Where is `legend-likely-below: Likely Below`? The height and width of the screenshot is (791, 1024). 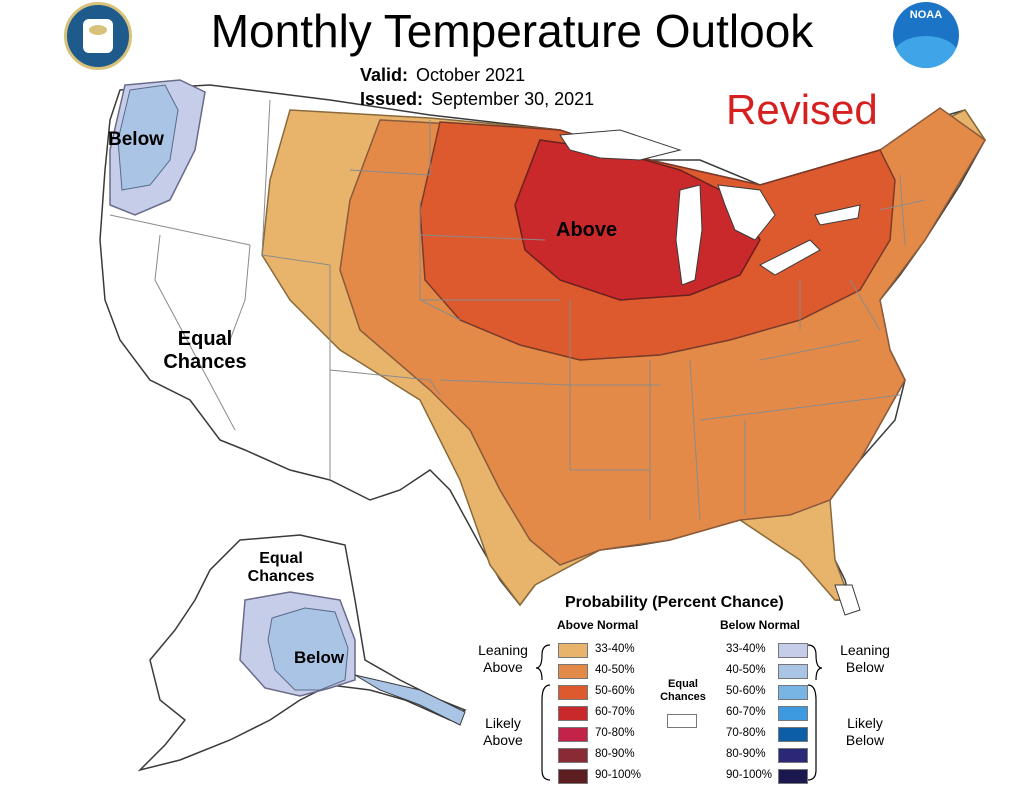
legend-likely-below: Likely Below is located at coordinates (865, 732).